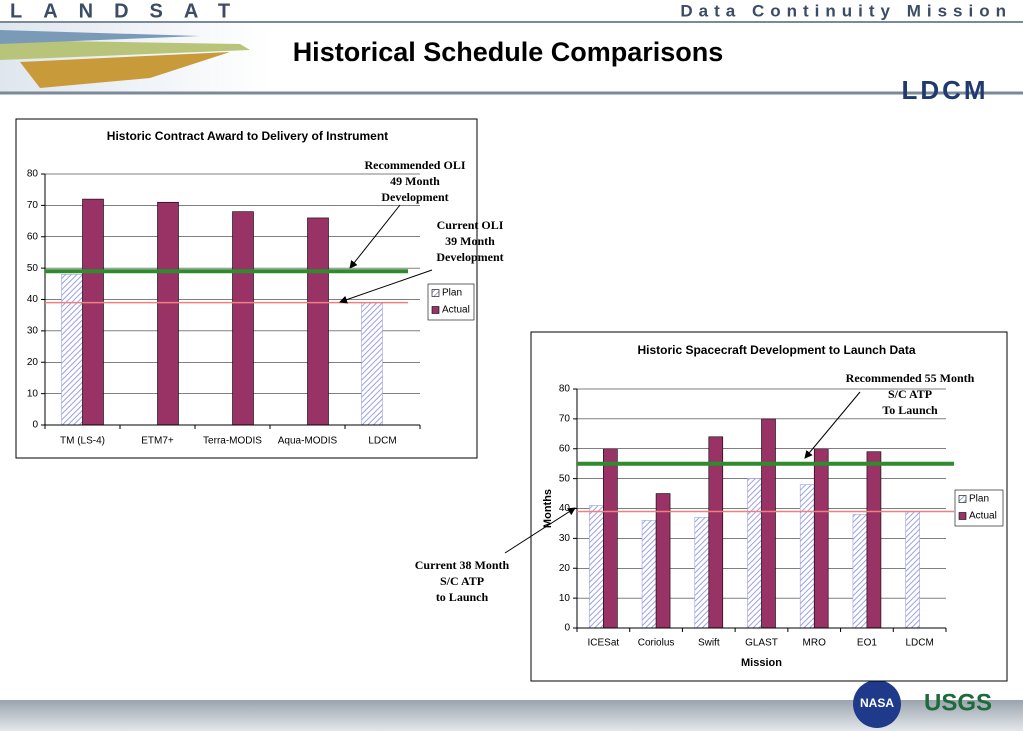  I want to click on annotation: To Launch, so click(910, 410).